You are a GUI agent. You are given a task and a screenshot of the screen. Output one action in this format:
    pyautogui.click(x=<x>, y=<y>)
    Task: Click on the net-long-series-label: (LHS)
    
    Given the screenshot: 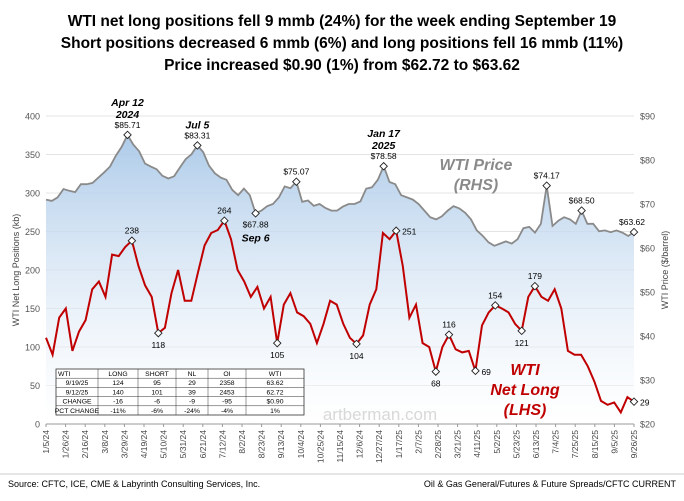 What is the action you would take?
    pyautogui.click(x=525, y=410)
    